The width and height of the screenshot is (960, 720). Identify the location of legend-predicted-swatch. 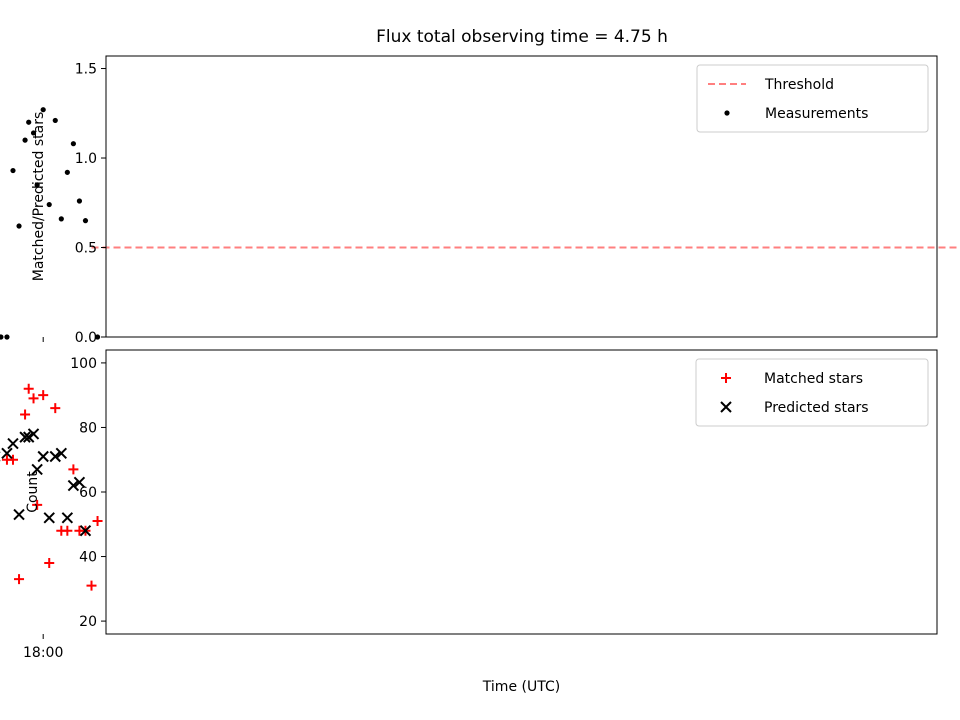
(726, 407).